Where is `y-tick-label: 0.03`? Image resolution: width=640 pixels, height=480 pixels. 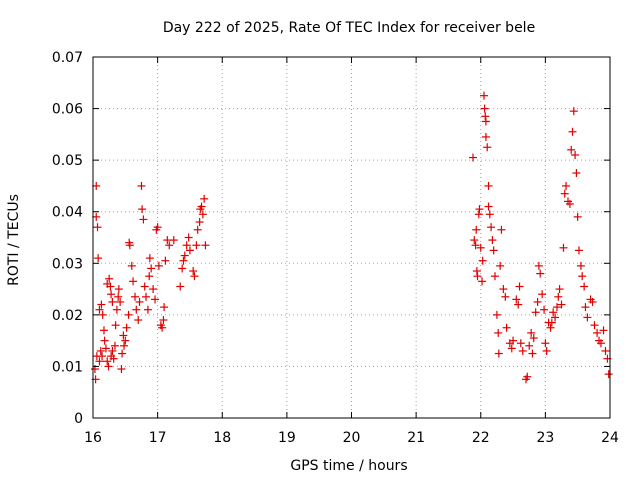
y-tick-label: 0.03 is located at coordinates (67, 264).